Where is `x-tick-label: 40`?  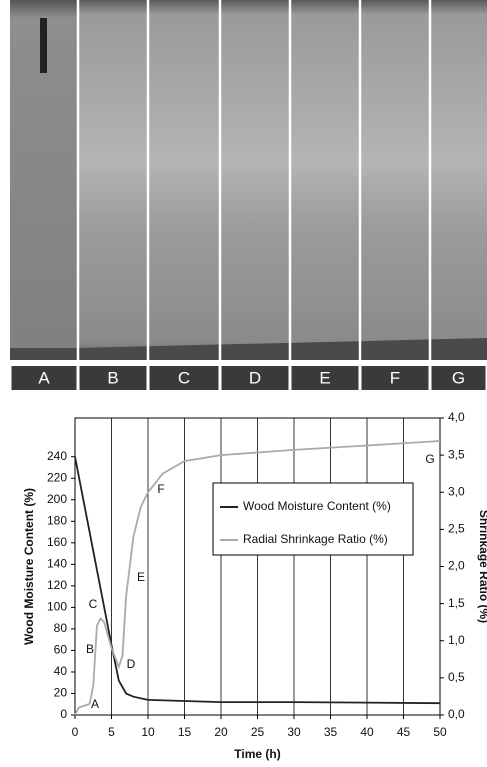
x-tick-label: 40 is located at coordinates (367, 732).